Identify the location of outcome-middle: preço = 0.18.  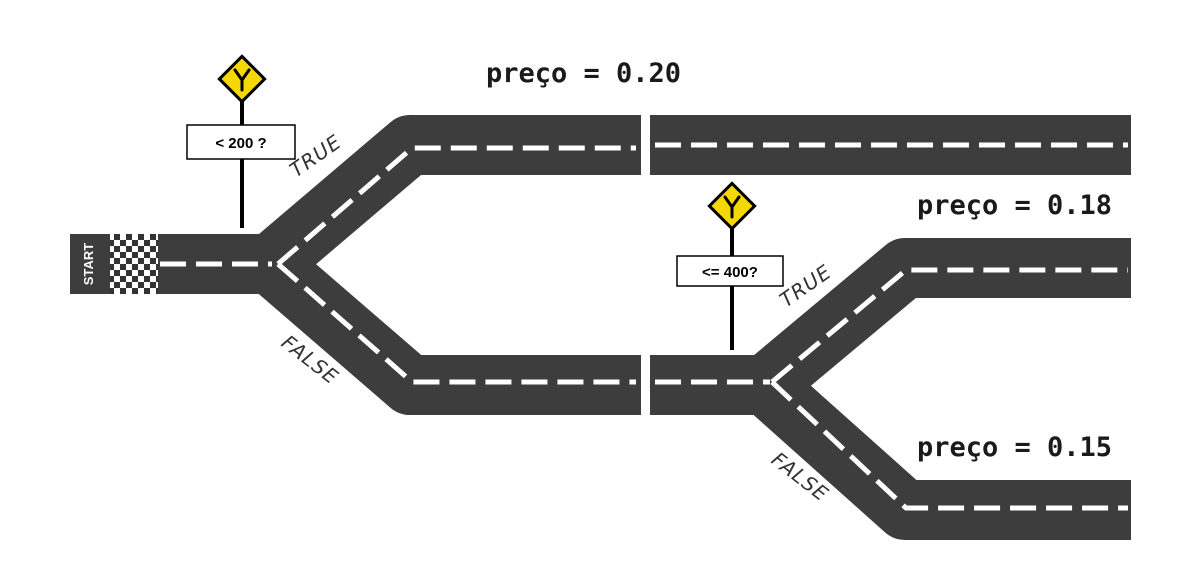
(1014, 205).